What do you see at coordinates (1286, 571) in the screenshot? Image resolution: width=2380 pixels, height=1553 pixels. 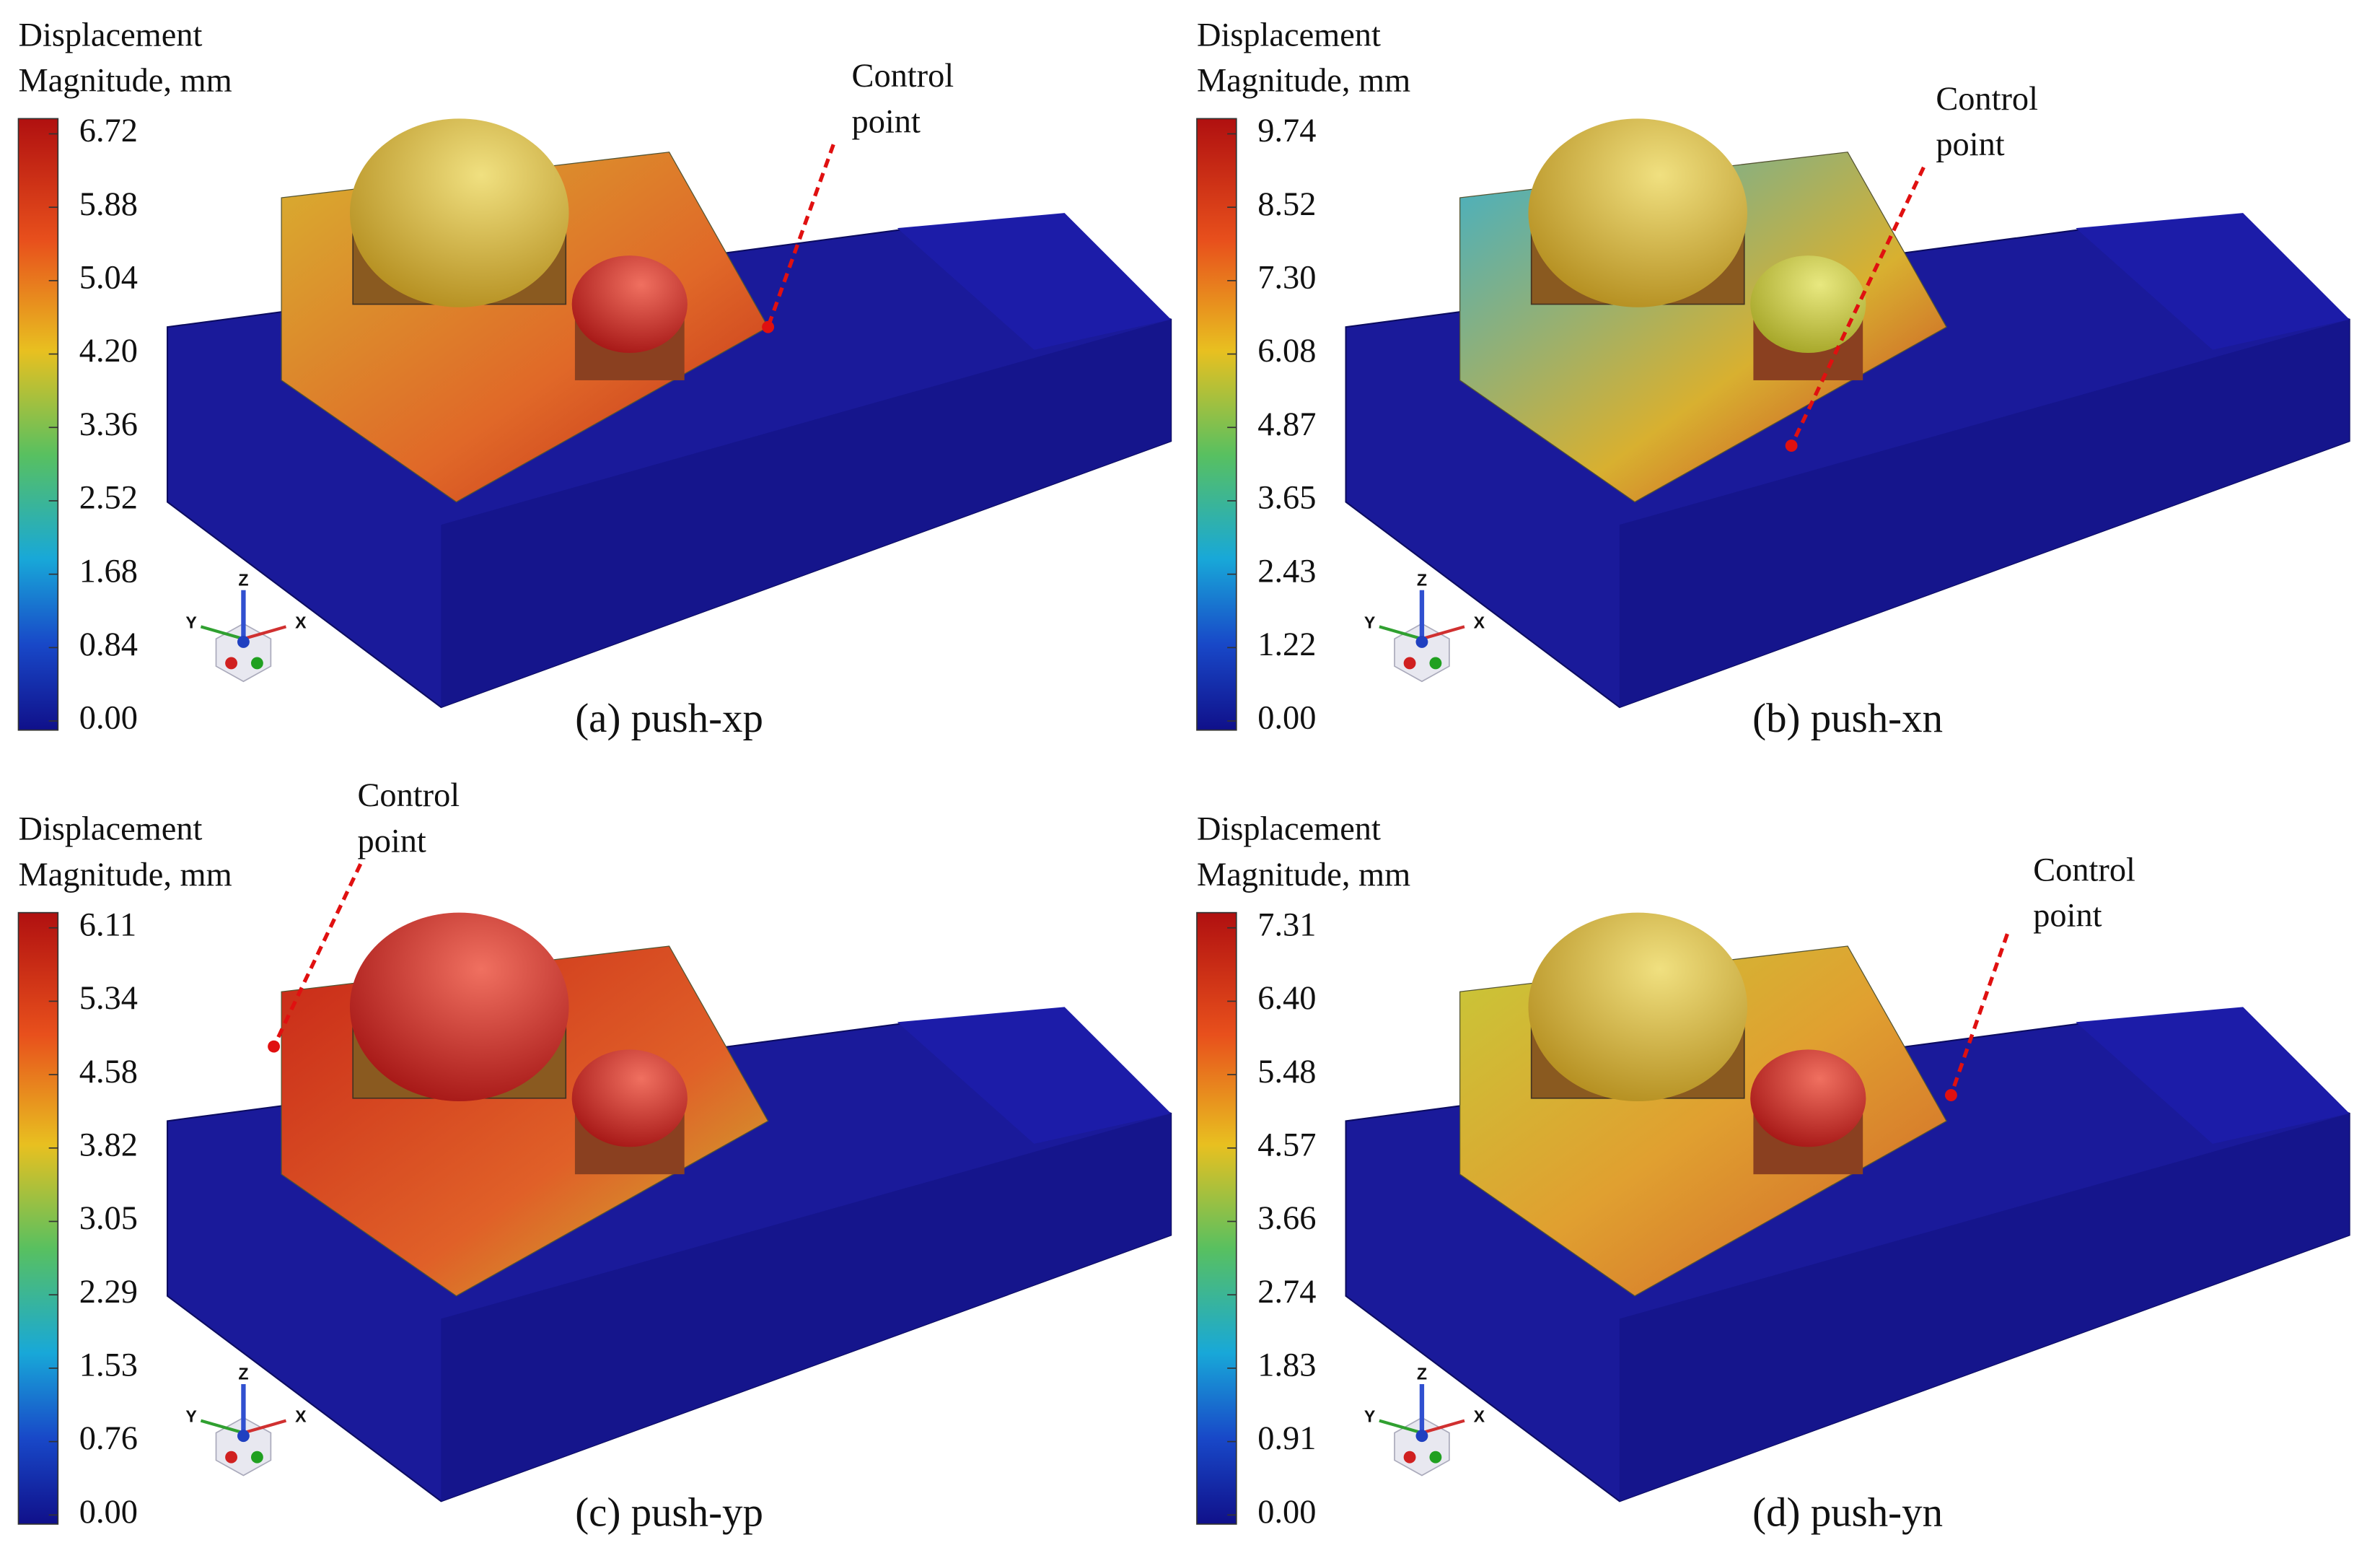 I see `colorbar-label: 2.43` at bounding box center [1286, 571].